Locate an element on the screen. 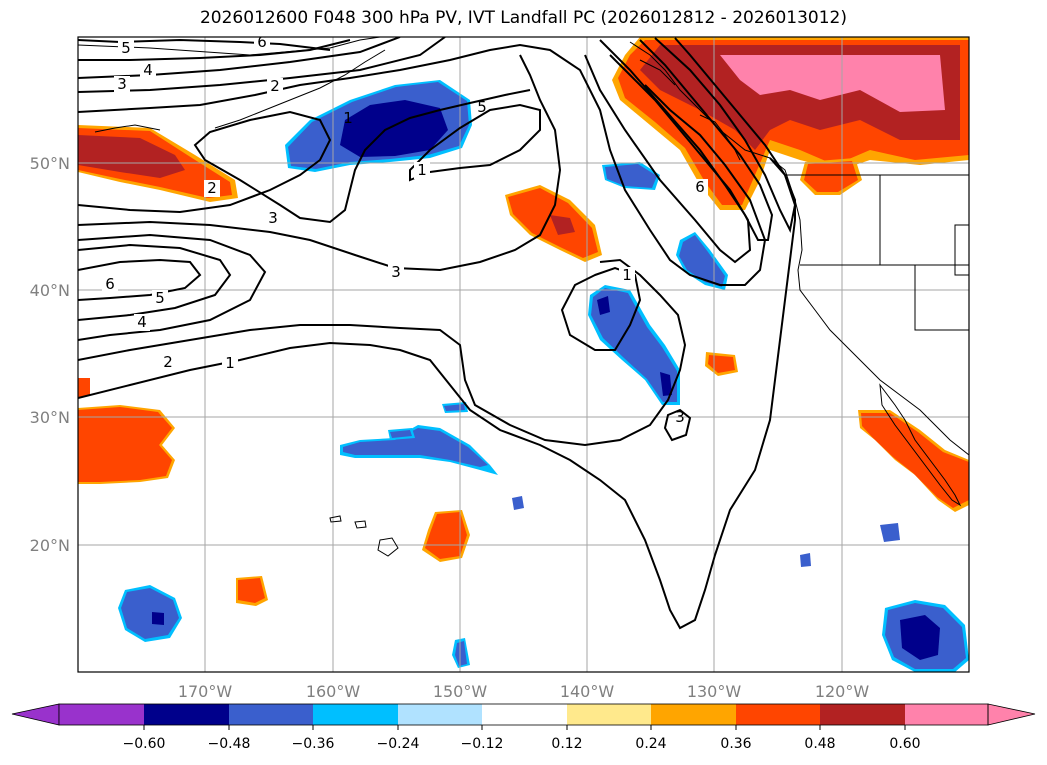  longitude-labels: 170°W 160°W 150°W 140°W 130°W 120°W is located at coordinates (524, 691).